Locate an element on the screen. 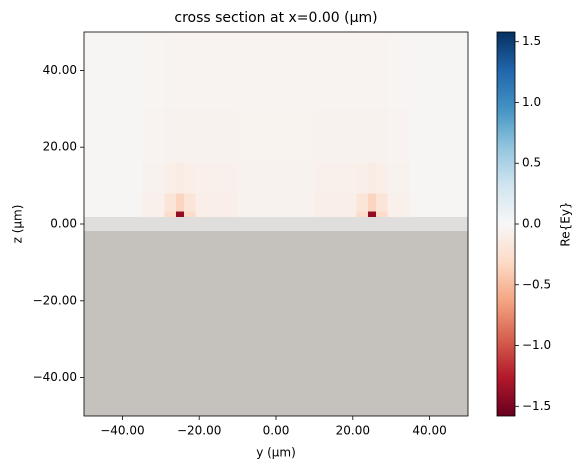 The width and height of the screenshot is (587, 470). colorbar-tick-label: −1.5 is located at coordinates (536, 406).